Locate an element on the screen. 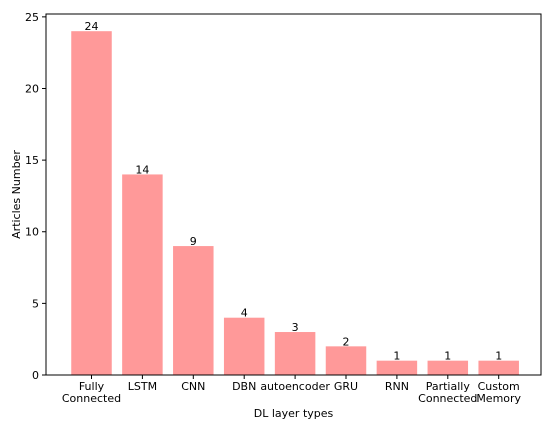 The width and height of the screenshot is (550, 426). x-tick-label: autoencoder is located at coordinates (295, 386).